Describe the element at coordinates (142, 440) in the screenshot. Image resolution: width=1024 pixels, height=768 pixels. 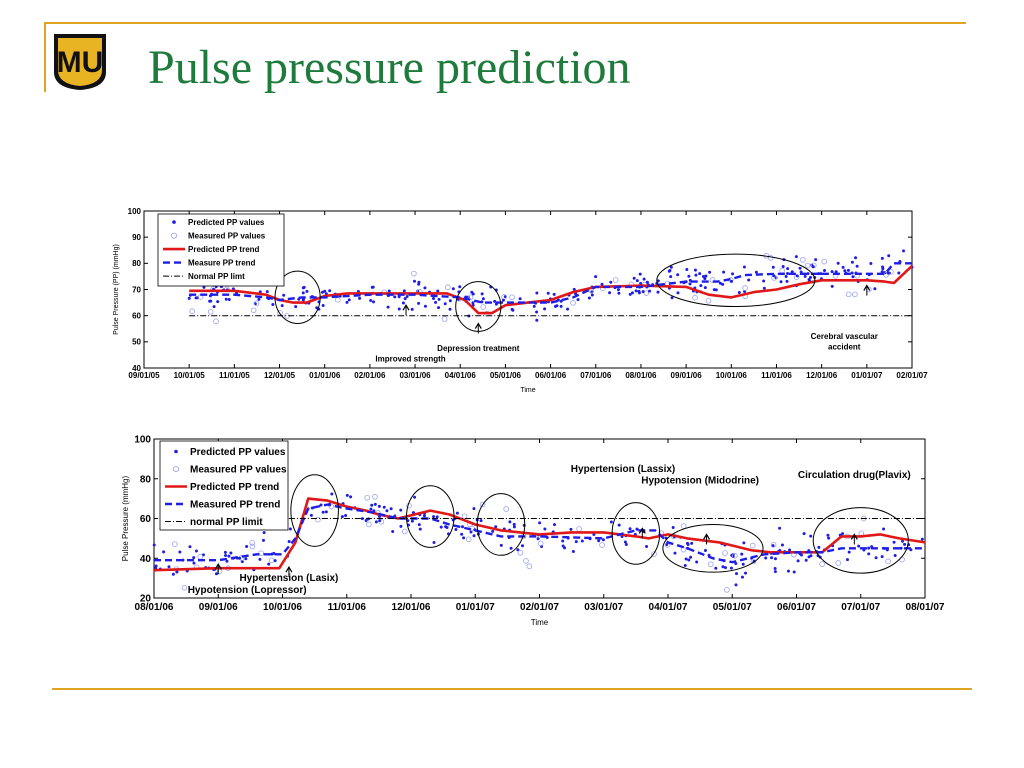
I see `y-tick-label: 100` at that location.